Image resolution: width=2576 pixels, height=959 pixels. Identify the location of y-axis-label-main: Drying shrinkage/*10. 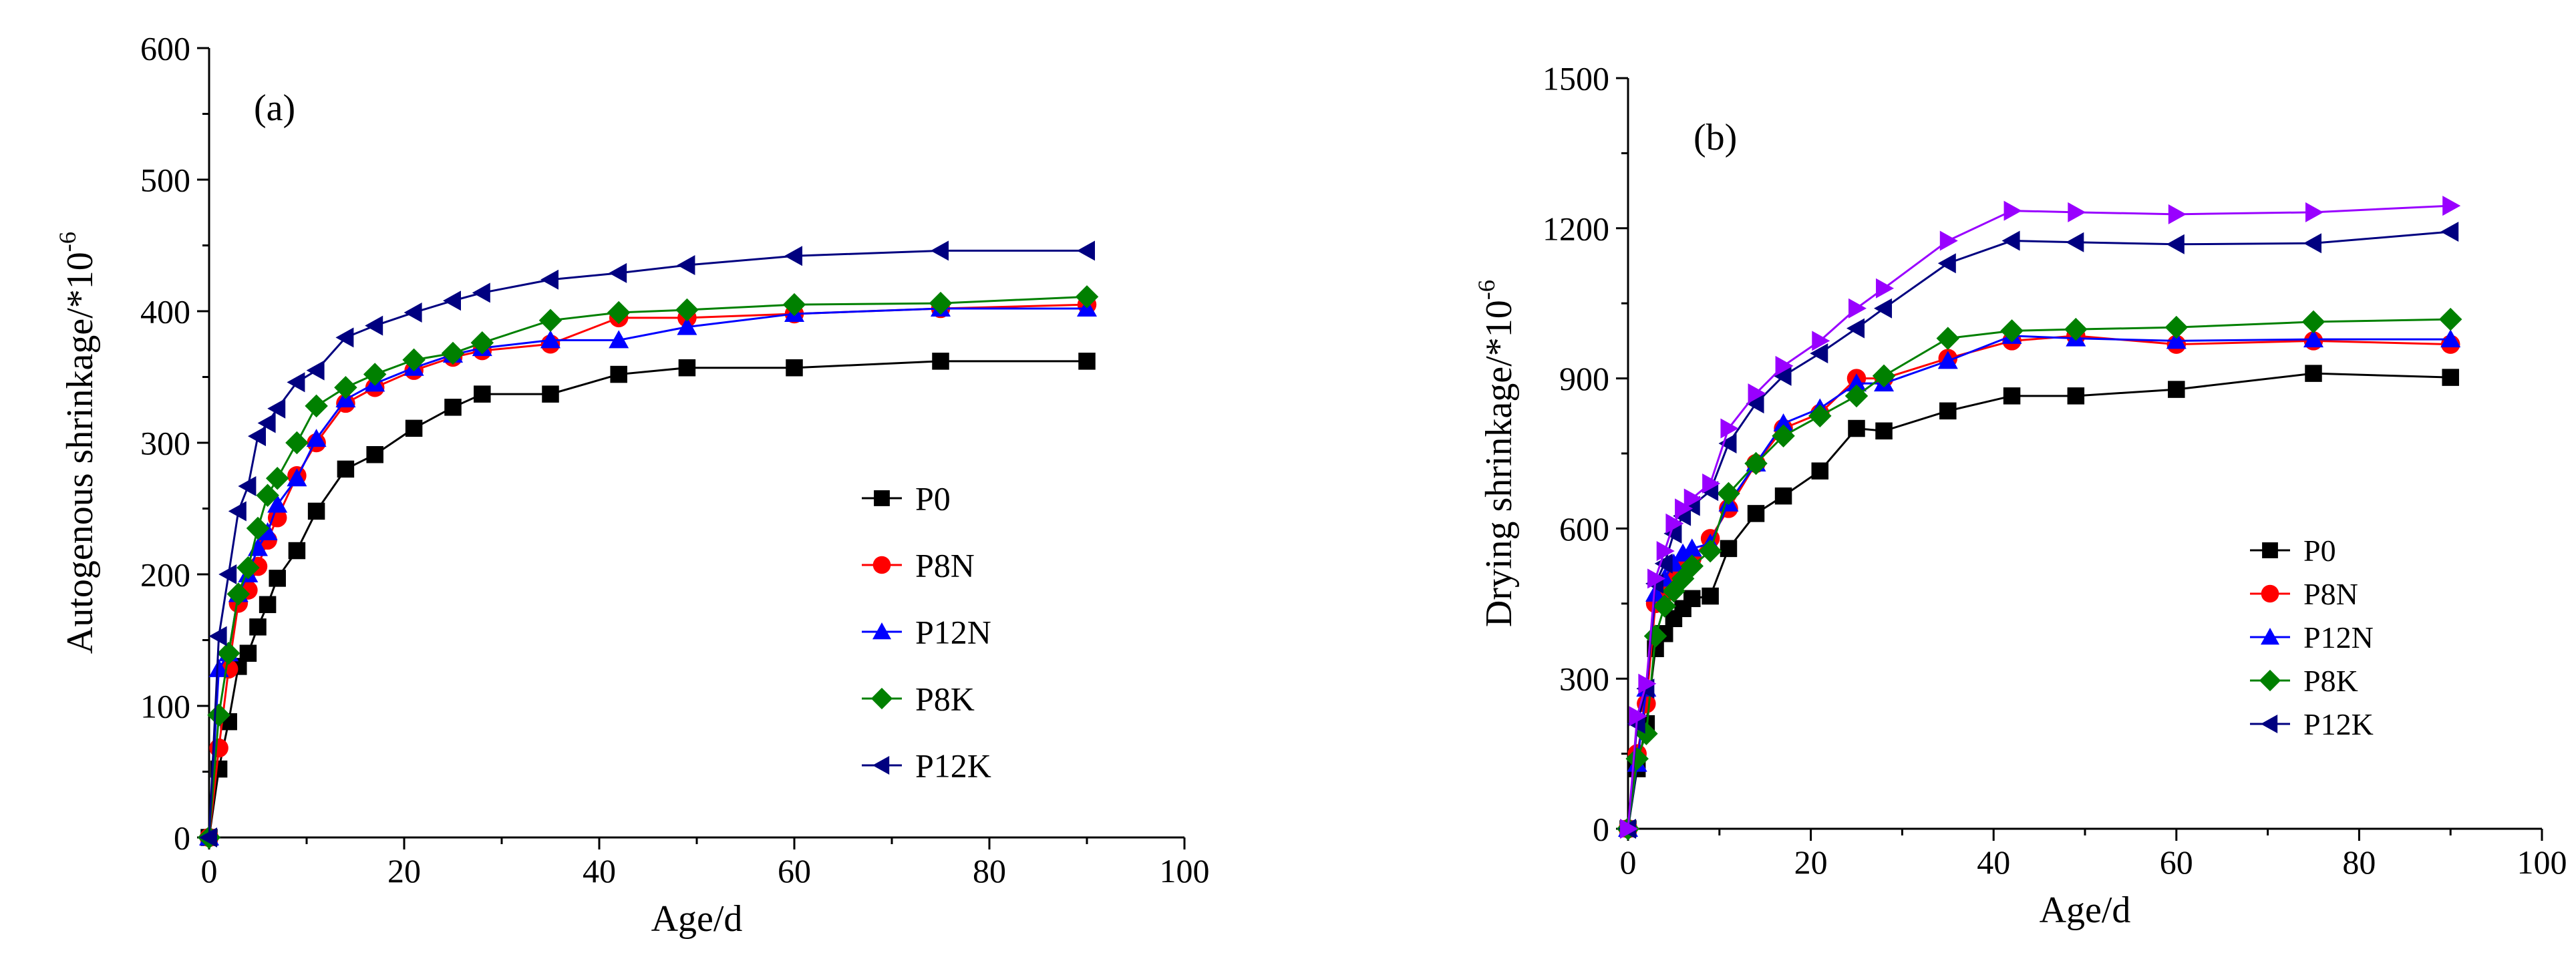
(1499, 463).